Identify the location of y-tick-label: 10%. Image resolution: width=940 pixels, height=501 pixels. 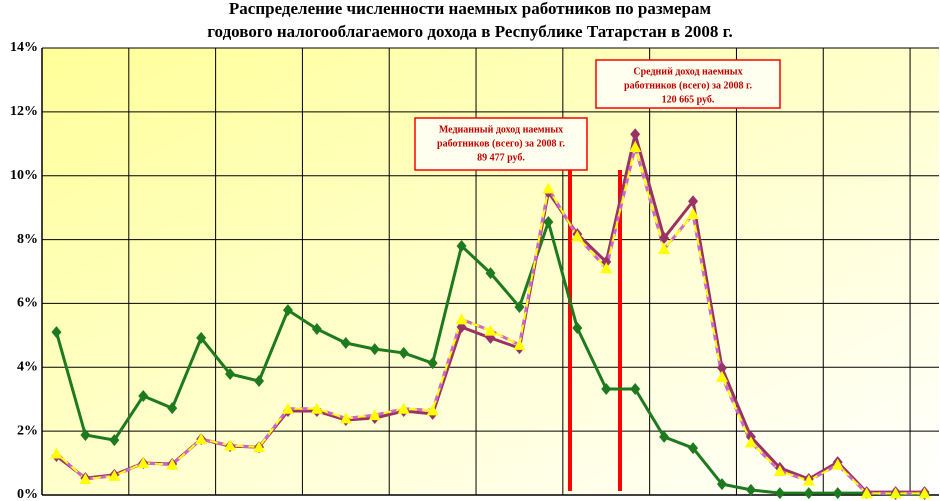
(24, 175).